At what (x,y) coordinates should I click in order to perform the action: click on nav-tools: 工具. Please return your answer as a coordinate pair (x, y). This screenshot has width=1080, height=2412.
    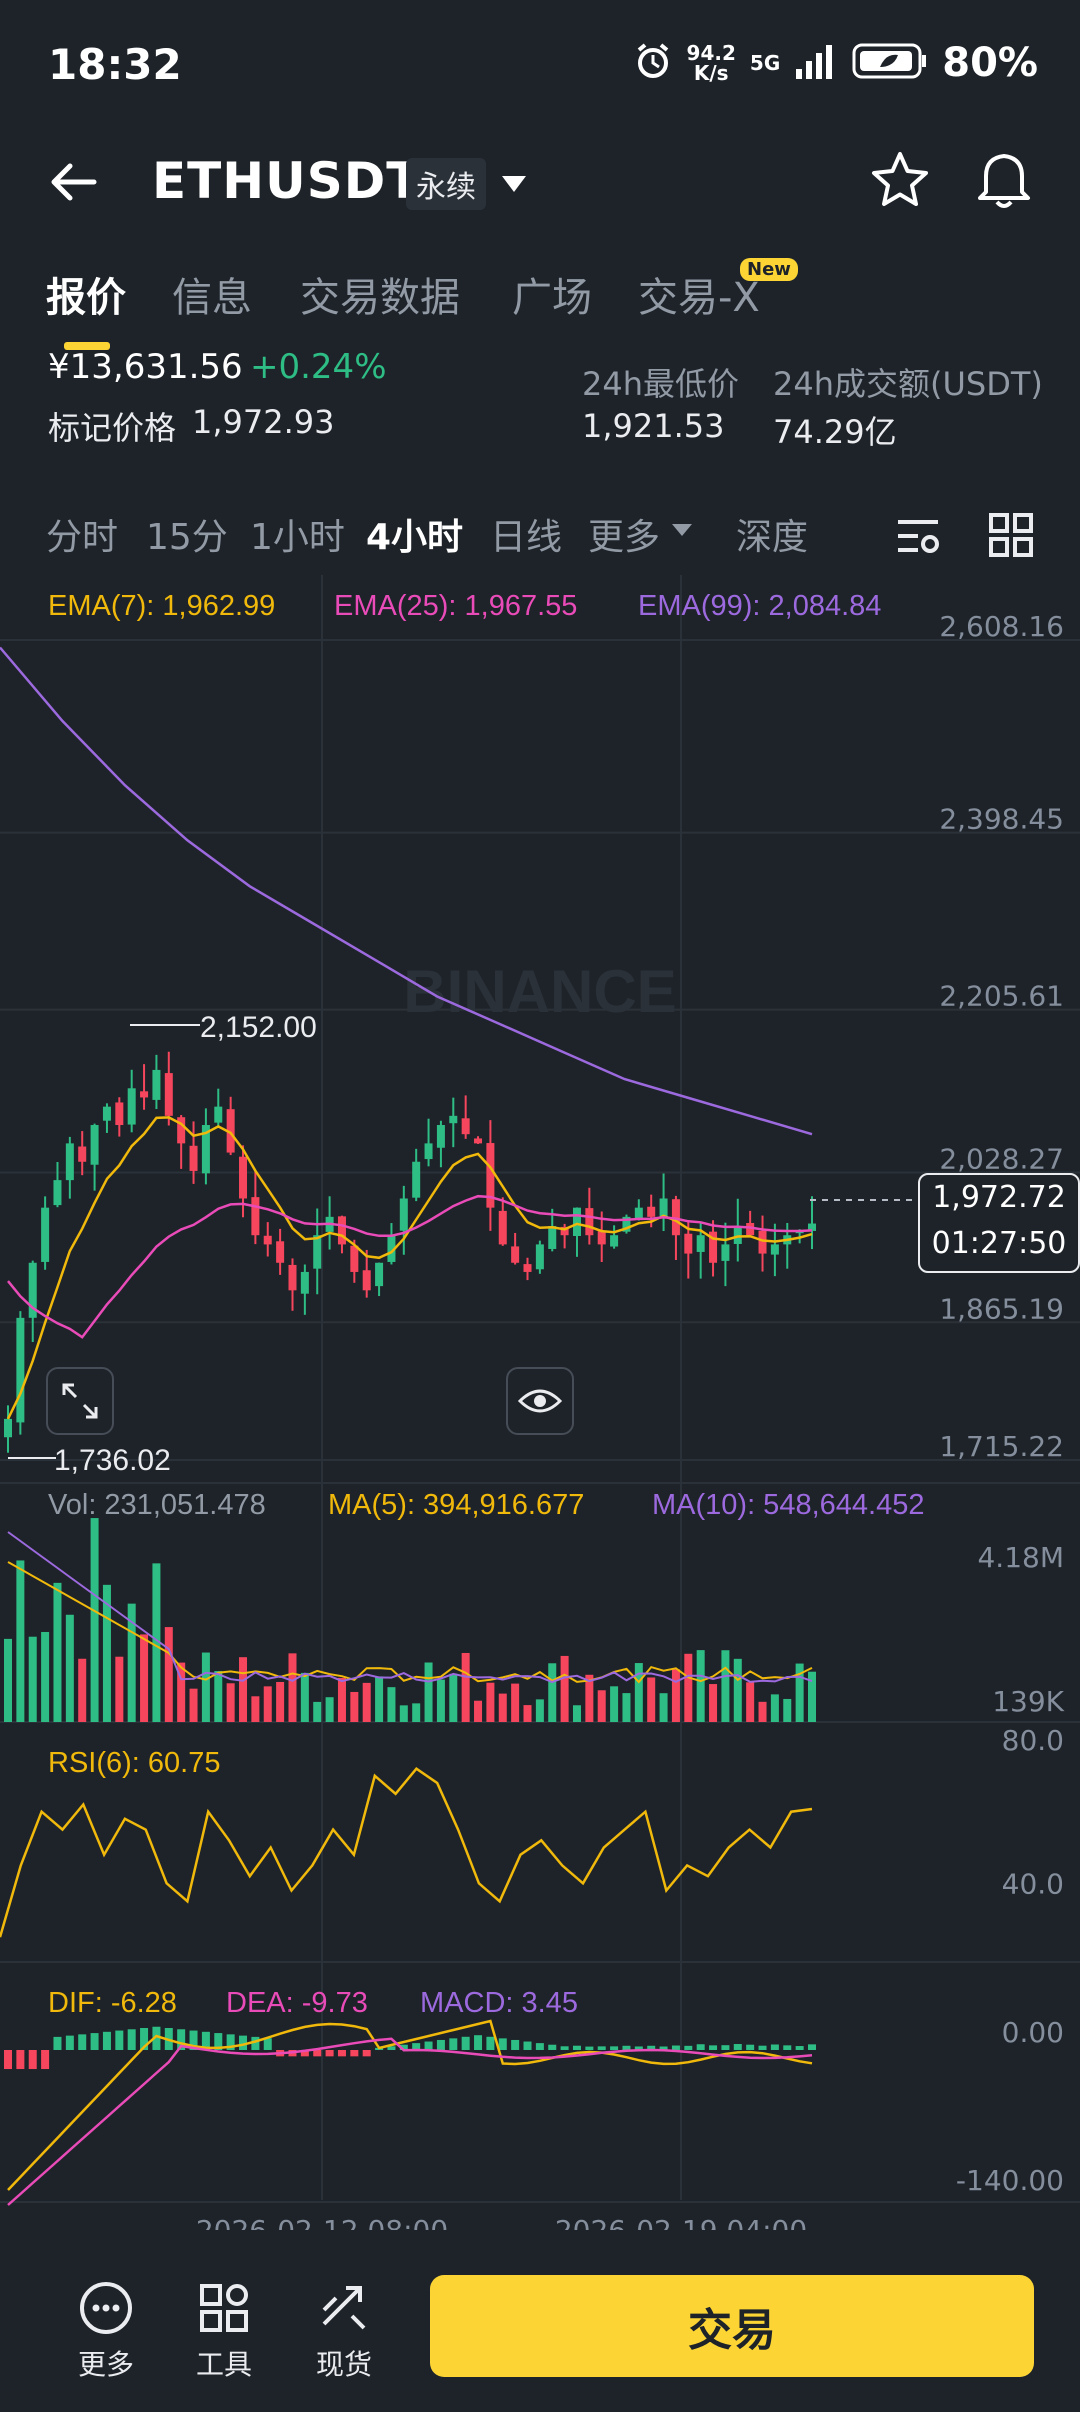
    Looking at the image, I should click on (224, 2331).